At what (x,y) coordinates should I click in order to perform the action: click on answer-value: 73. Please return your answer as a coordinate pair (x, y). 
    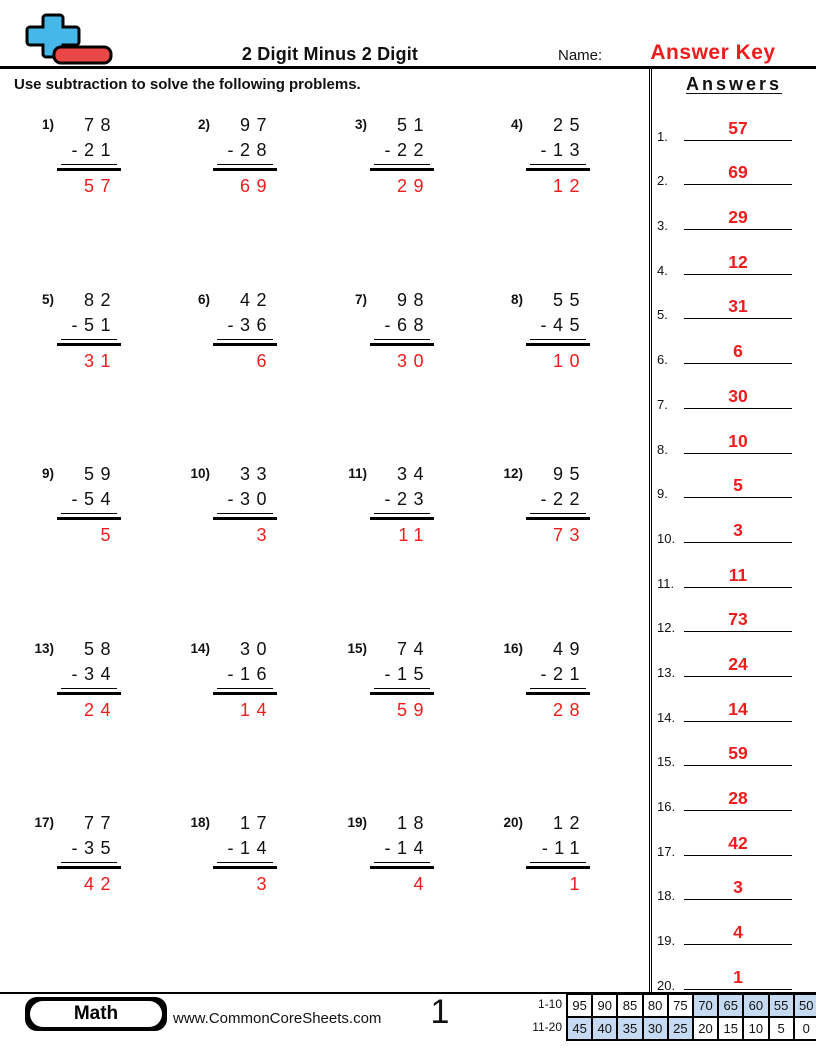
    Looking at the image, I should click on (738, 619).